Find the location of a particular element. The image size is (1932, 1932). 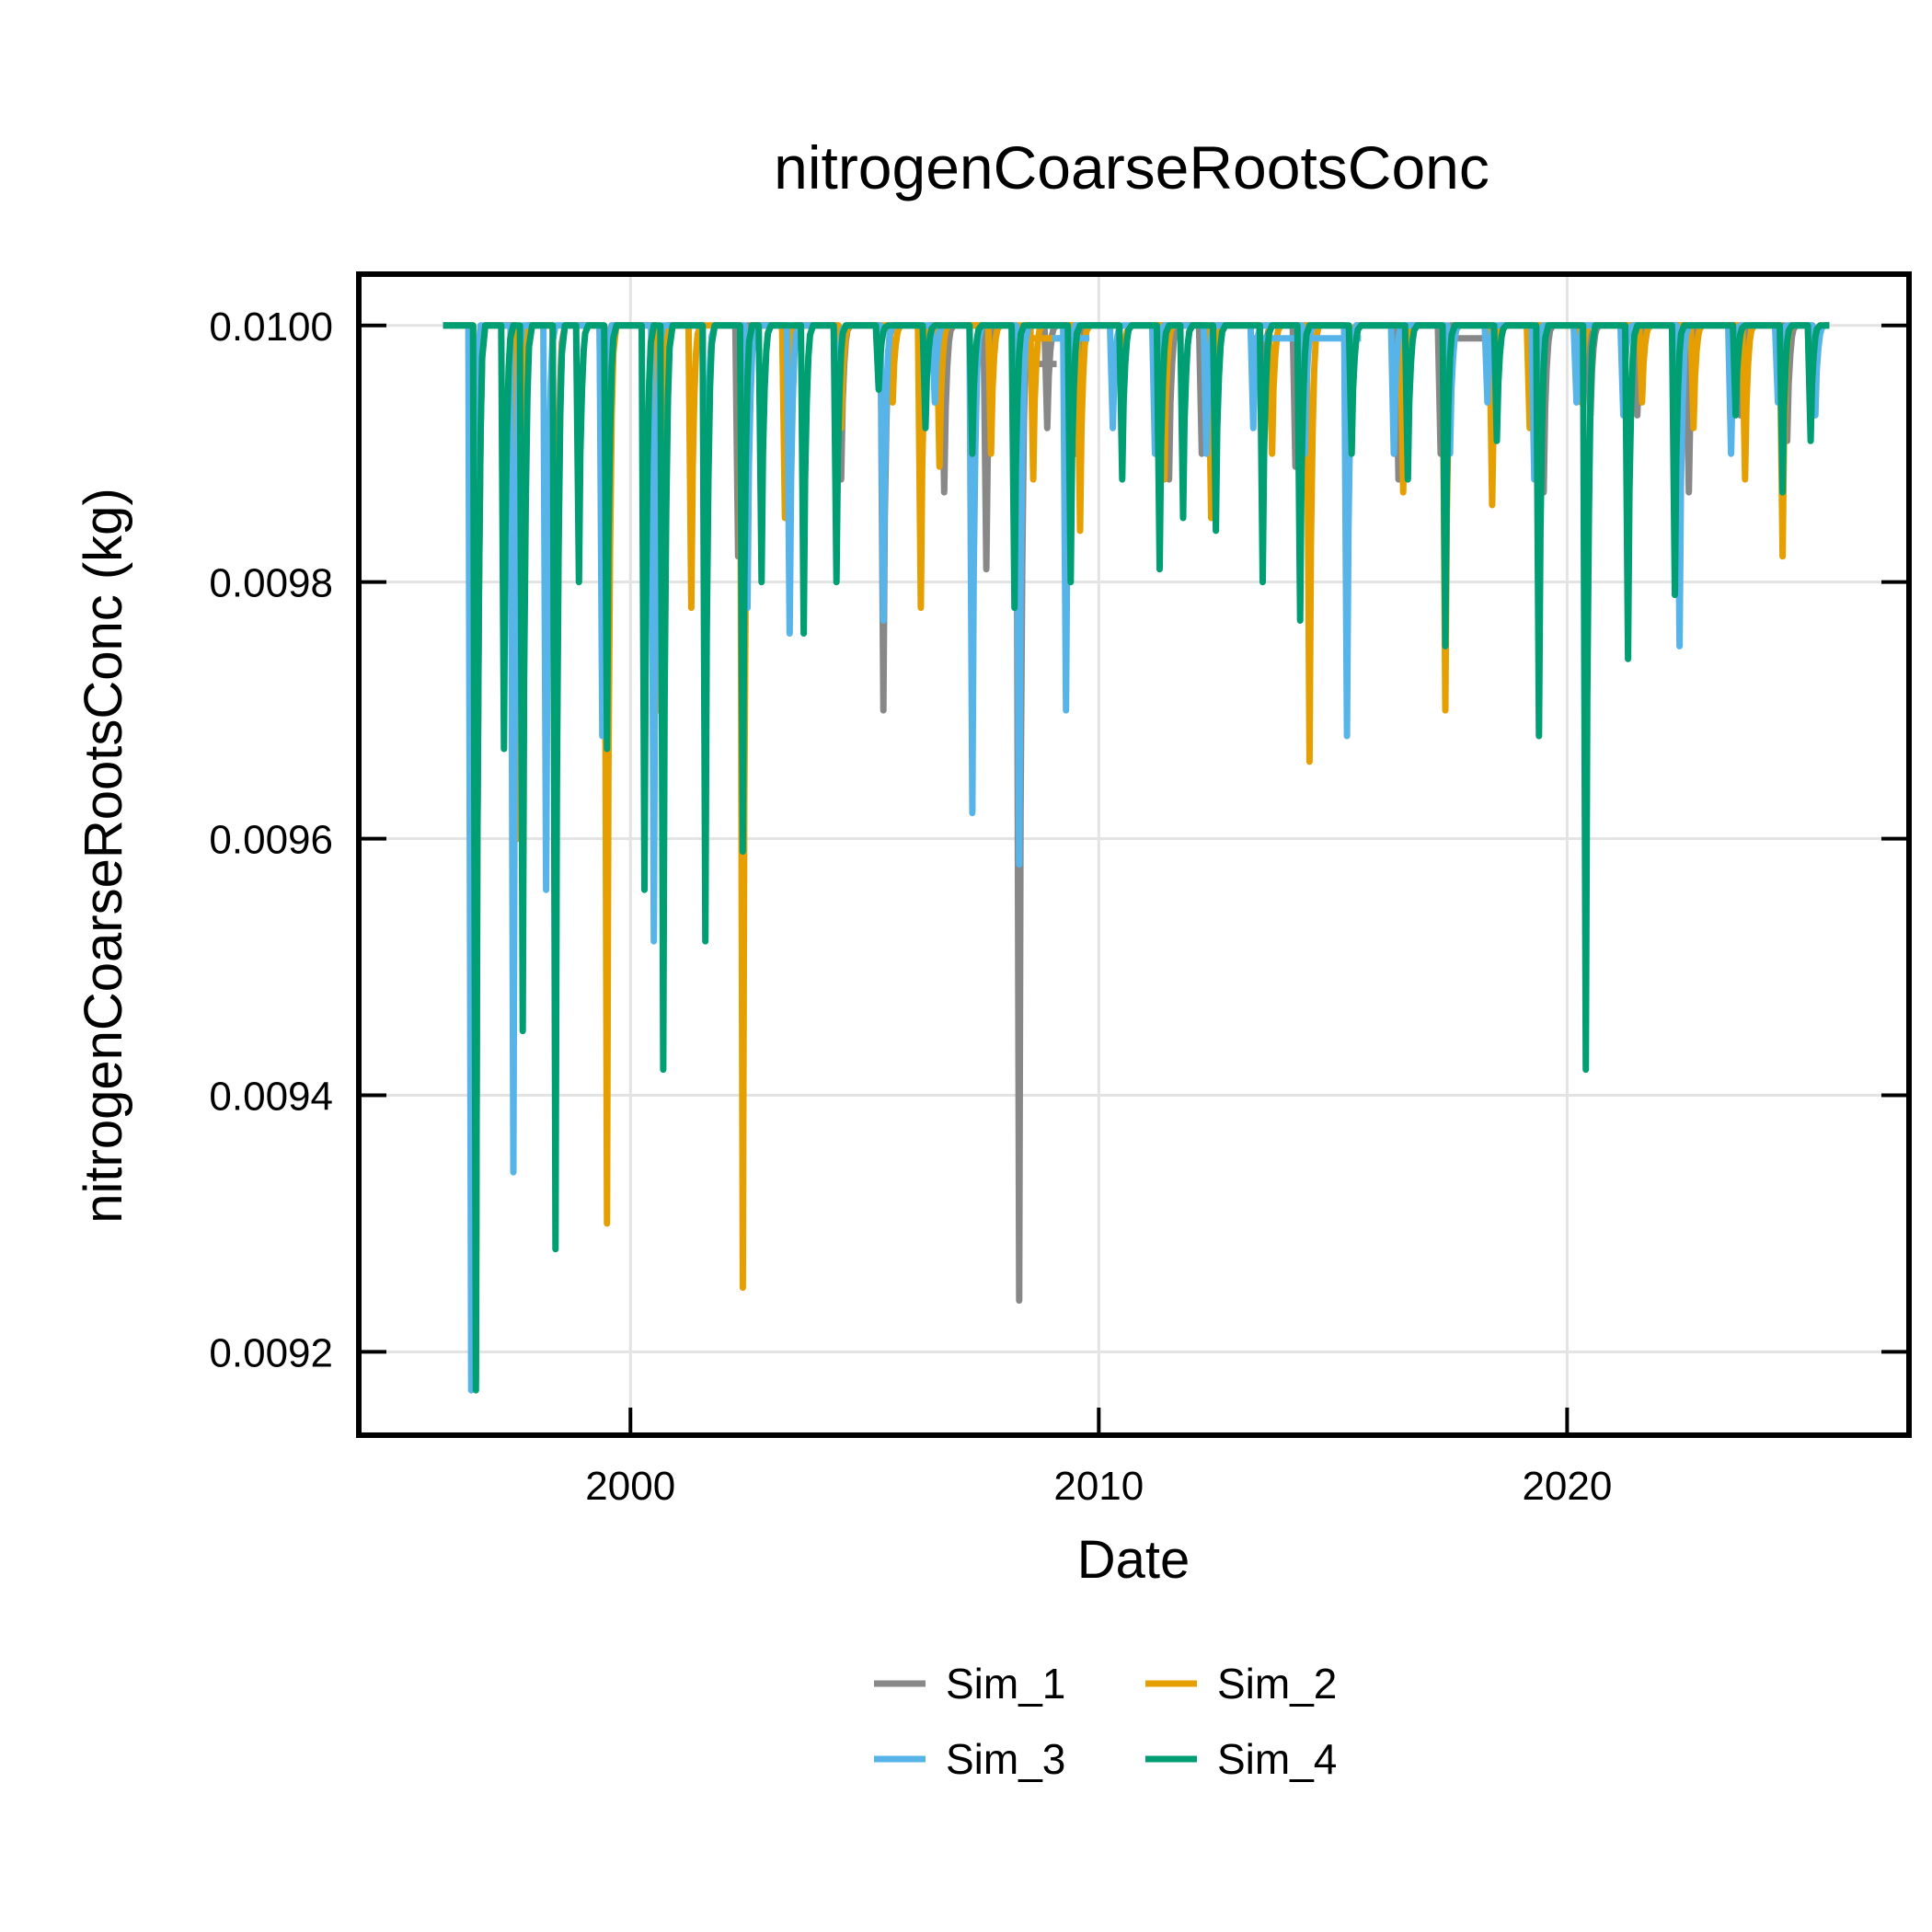

y-tick-label: 0.0094 is located at coordinates (271, 1096).